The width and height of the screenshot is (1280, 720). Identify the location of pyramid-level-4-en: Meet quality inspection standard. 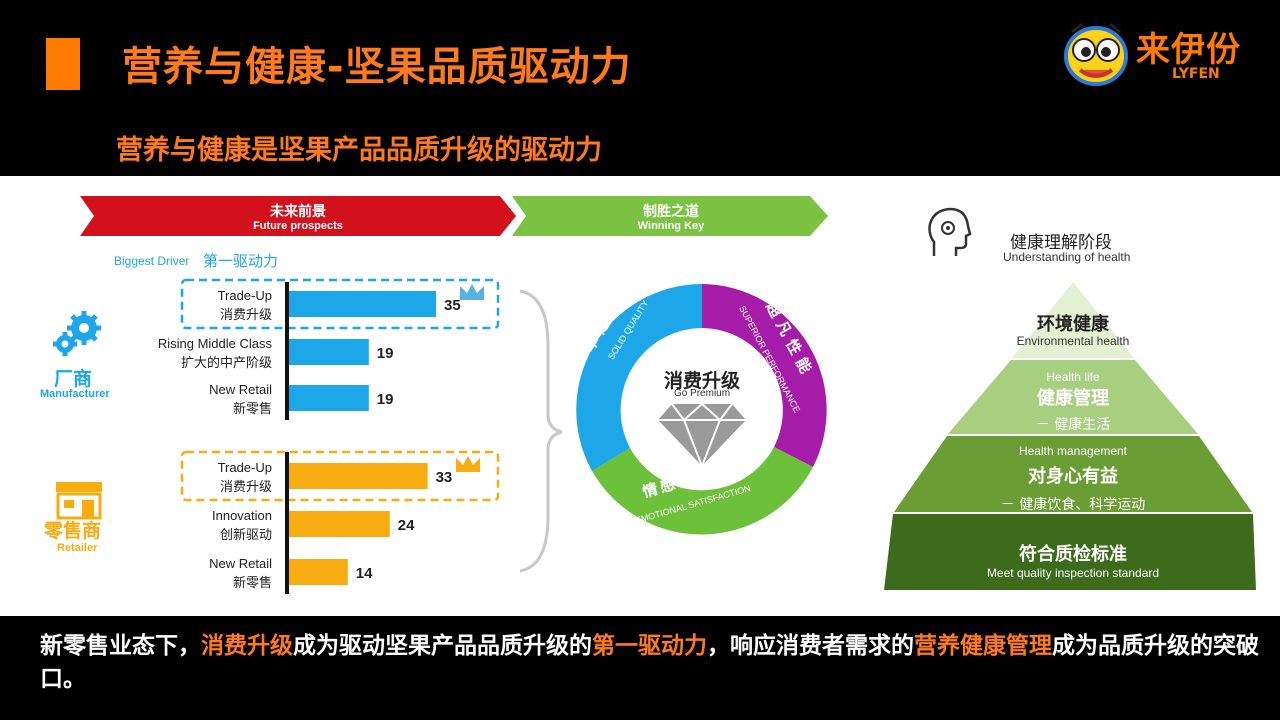
(1073, 573).